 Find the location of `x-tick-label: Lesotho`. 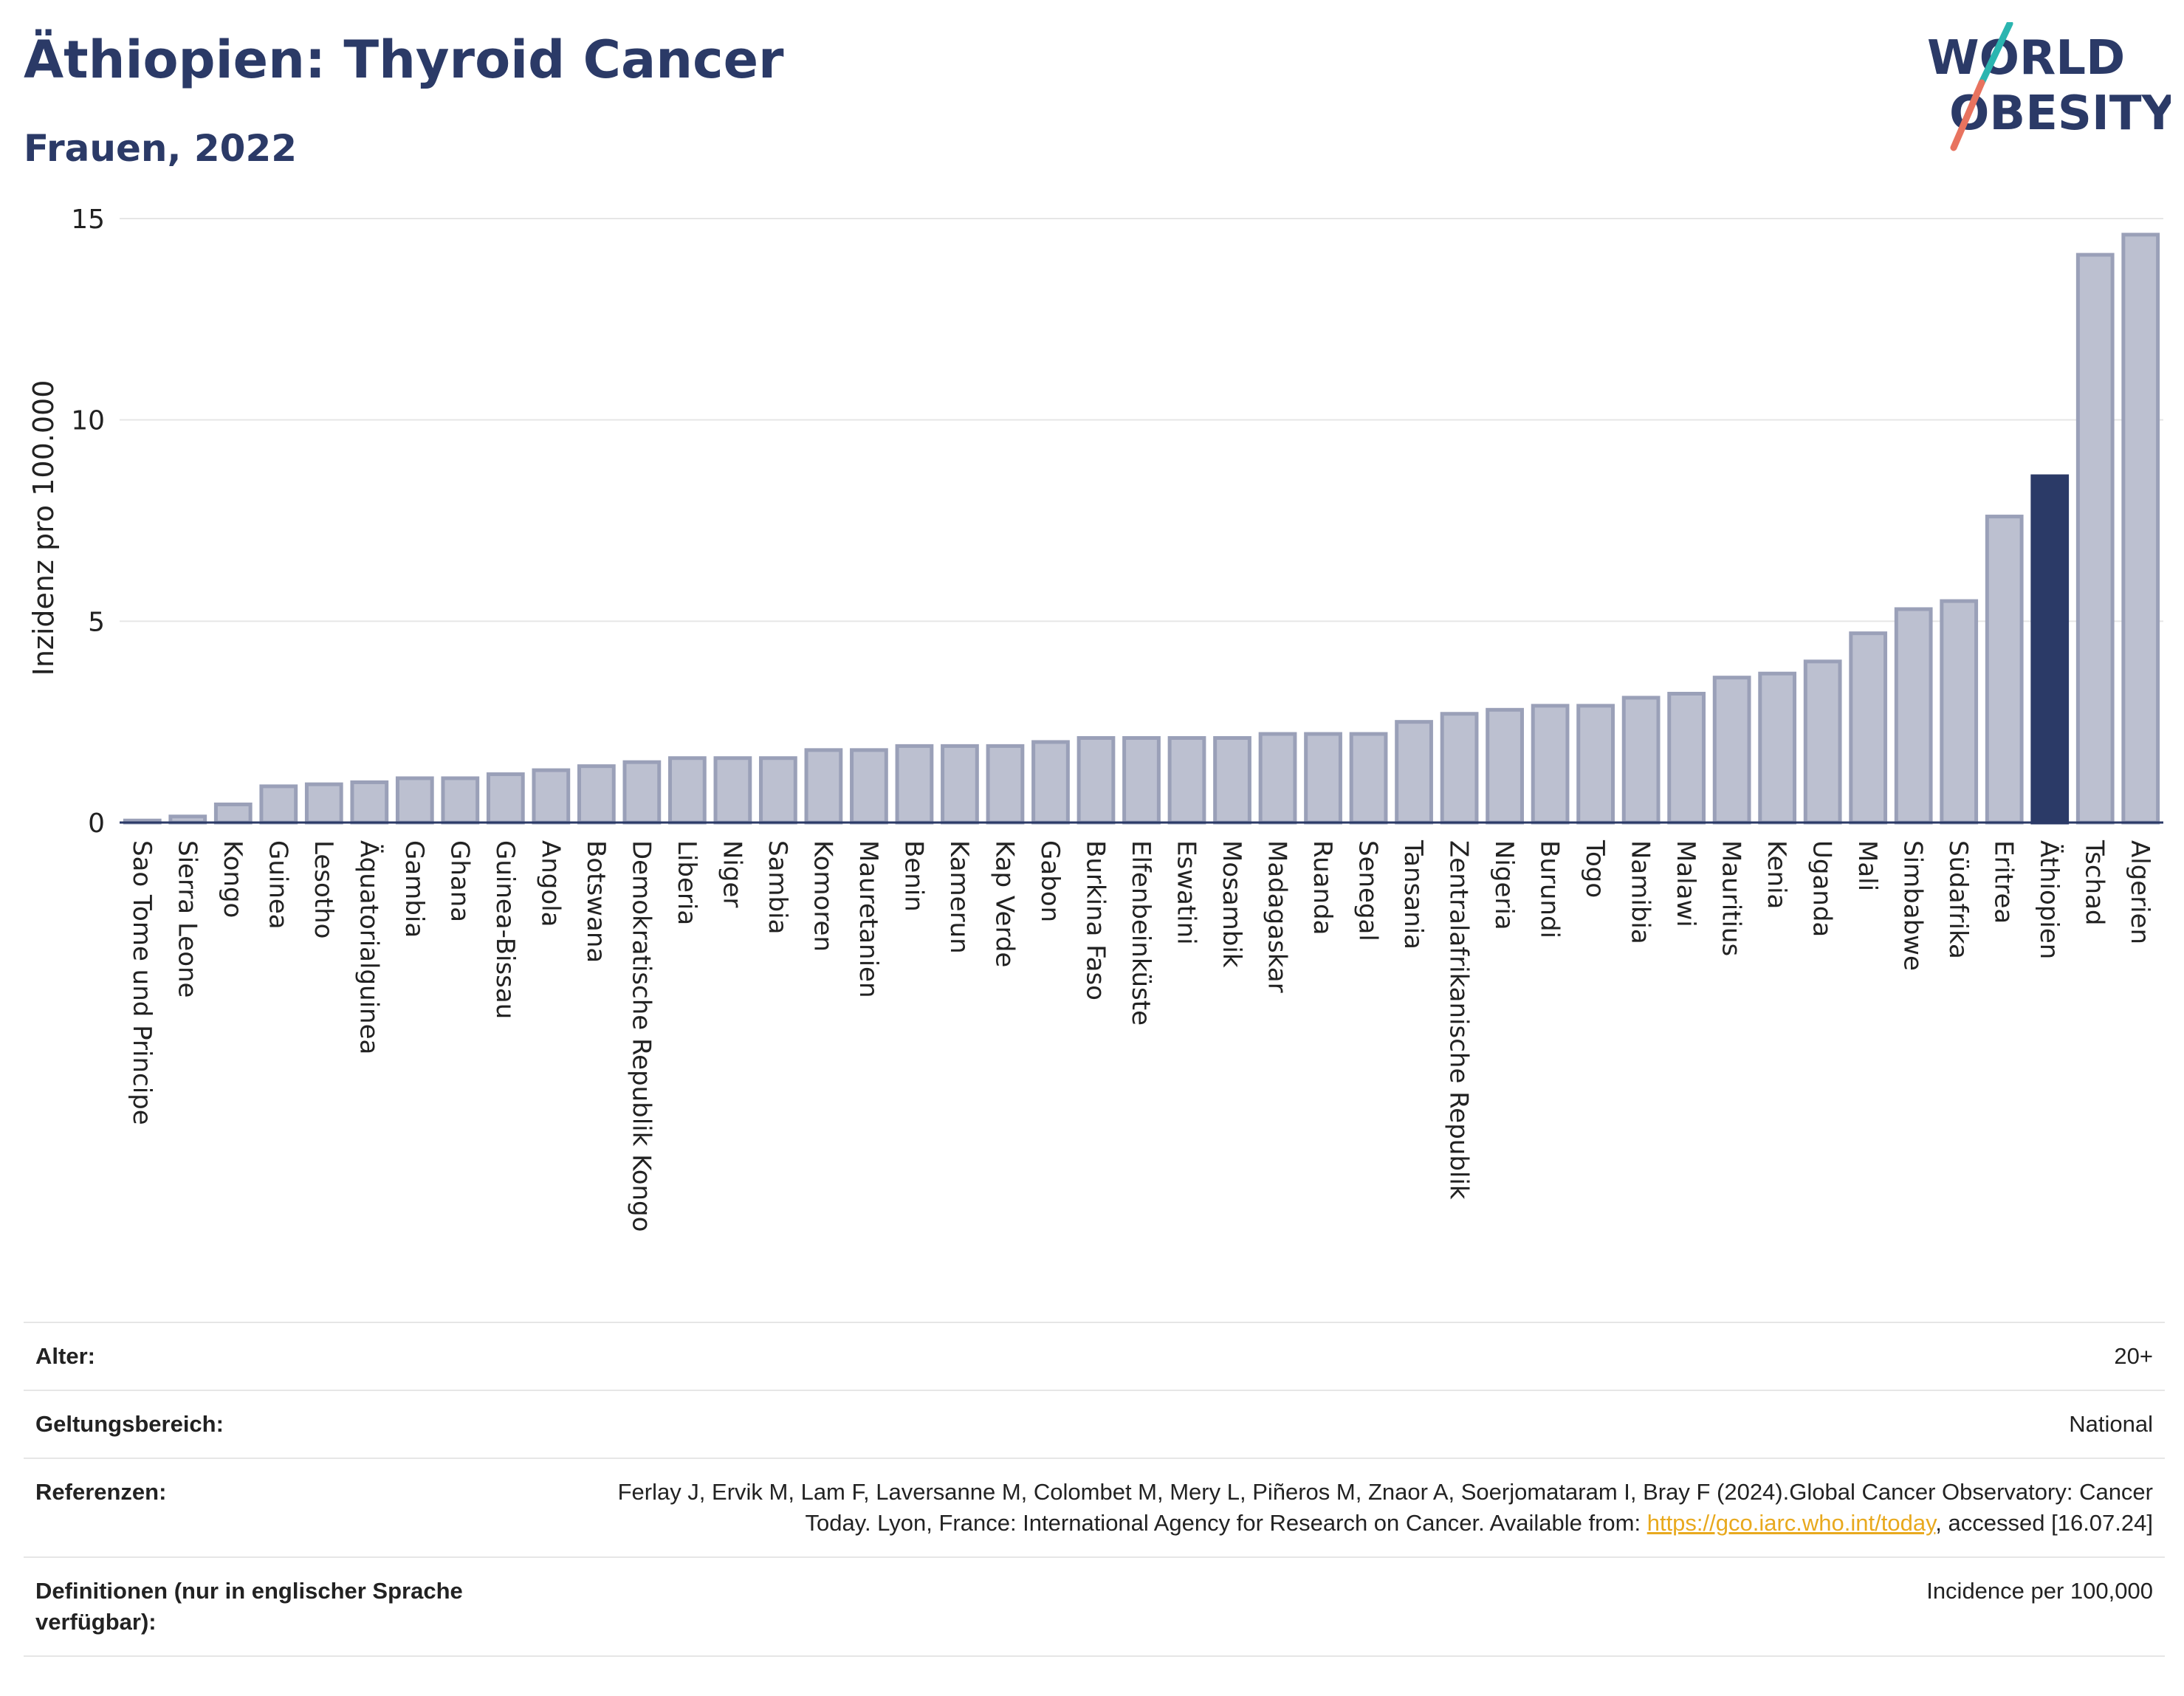

x-tick-label: Lesotho is located at coordinates (324, 889).